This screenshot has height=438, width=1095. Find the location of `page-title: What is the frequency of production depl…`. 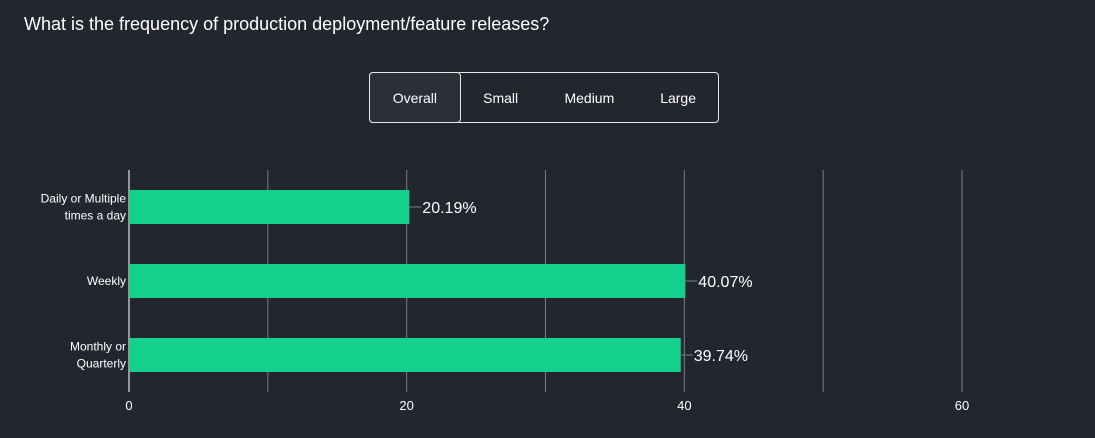

page-title: What is the frequency of production depl… is located at coordinates (287, 24).